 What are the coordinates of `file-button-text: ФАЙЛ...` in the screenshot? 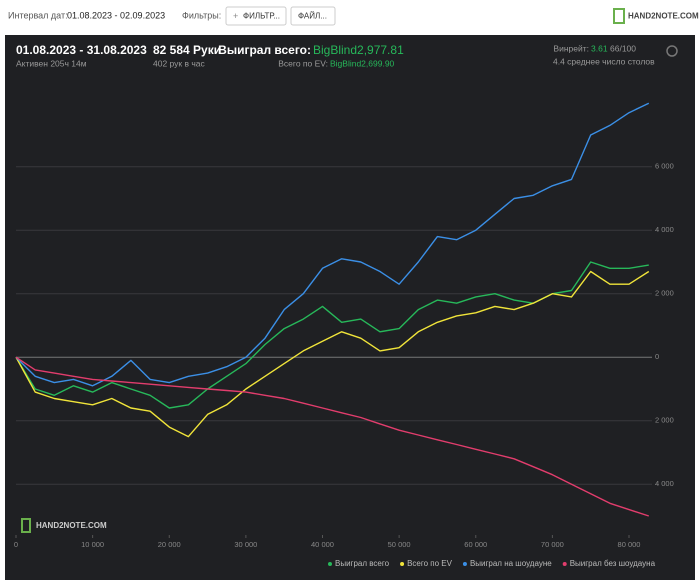 It's located at (312, 16).